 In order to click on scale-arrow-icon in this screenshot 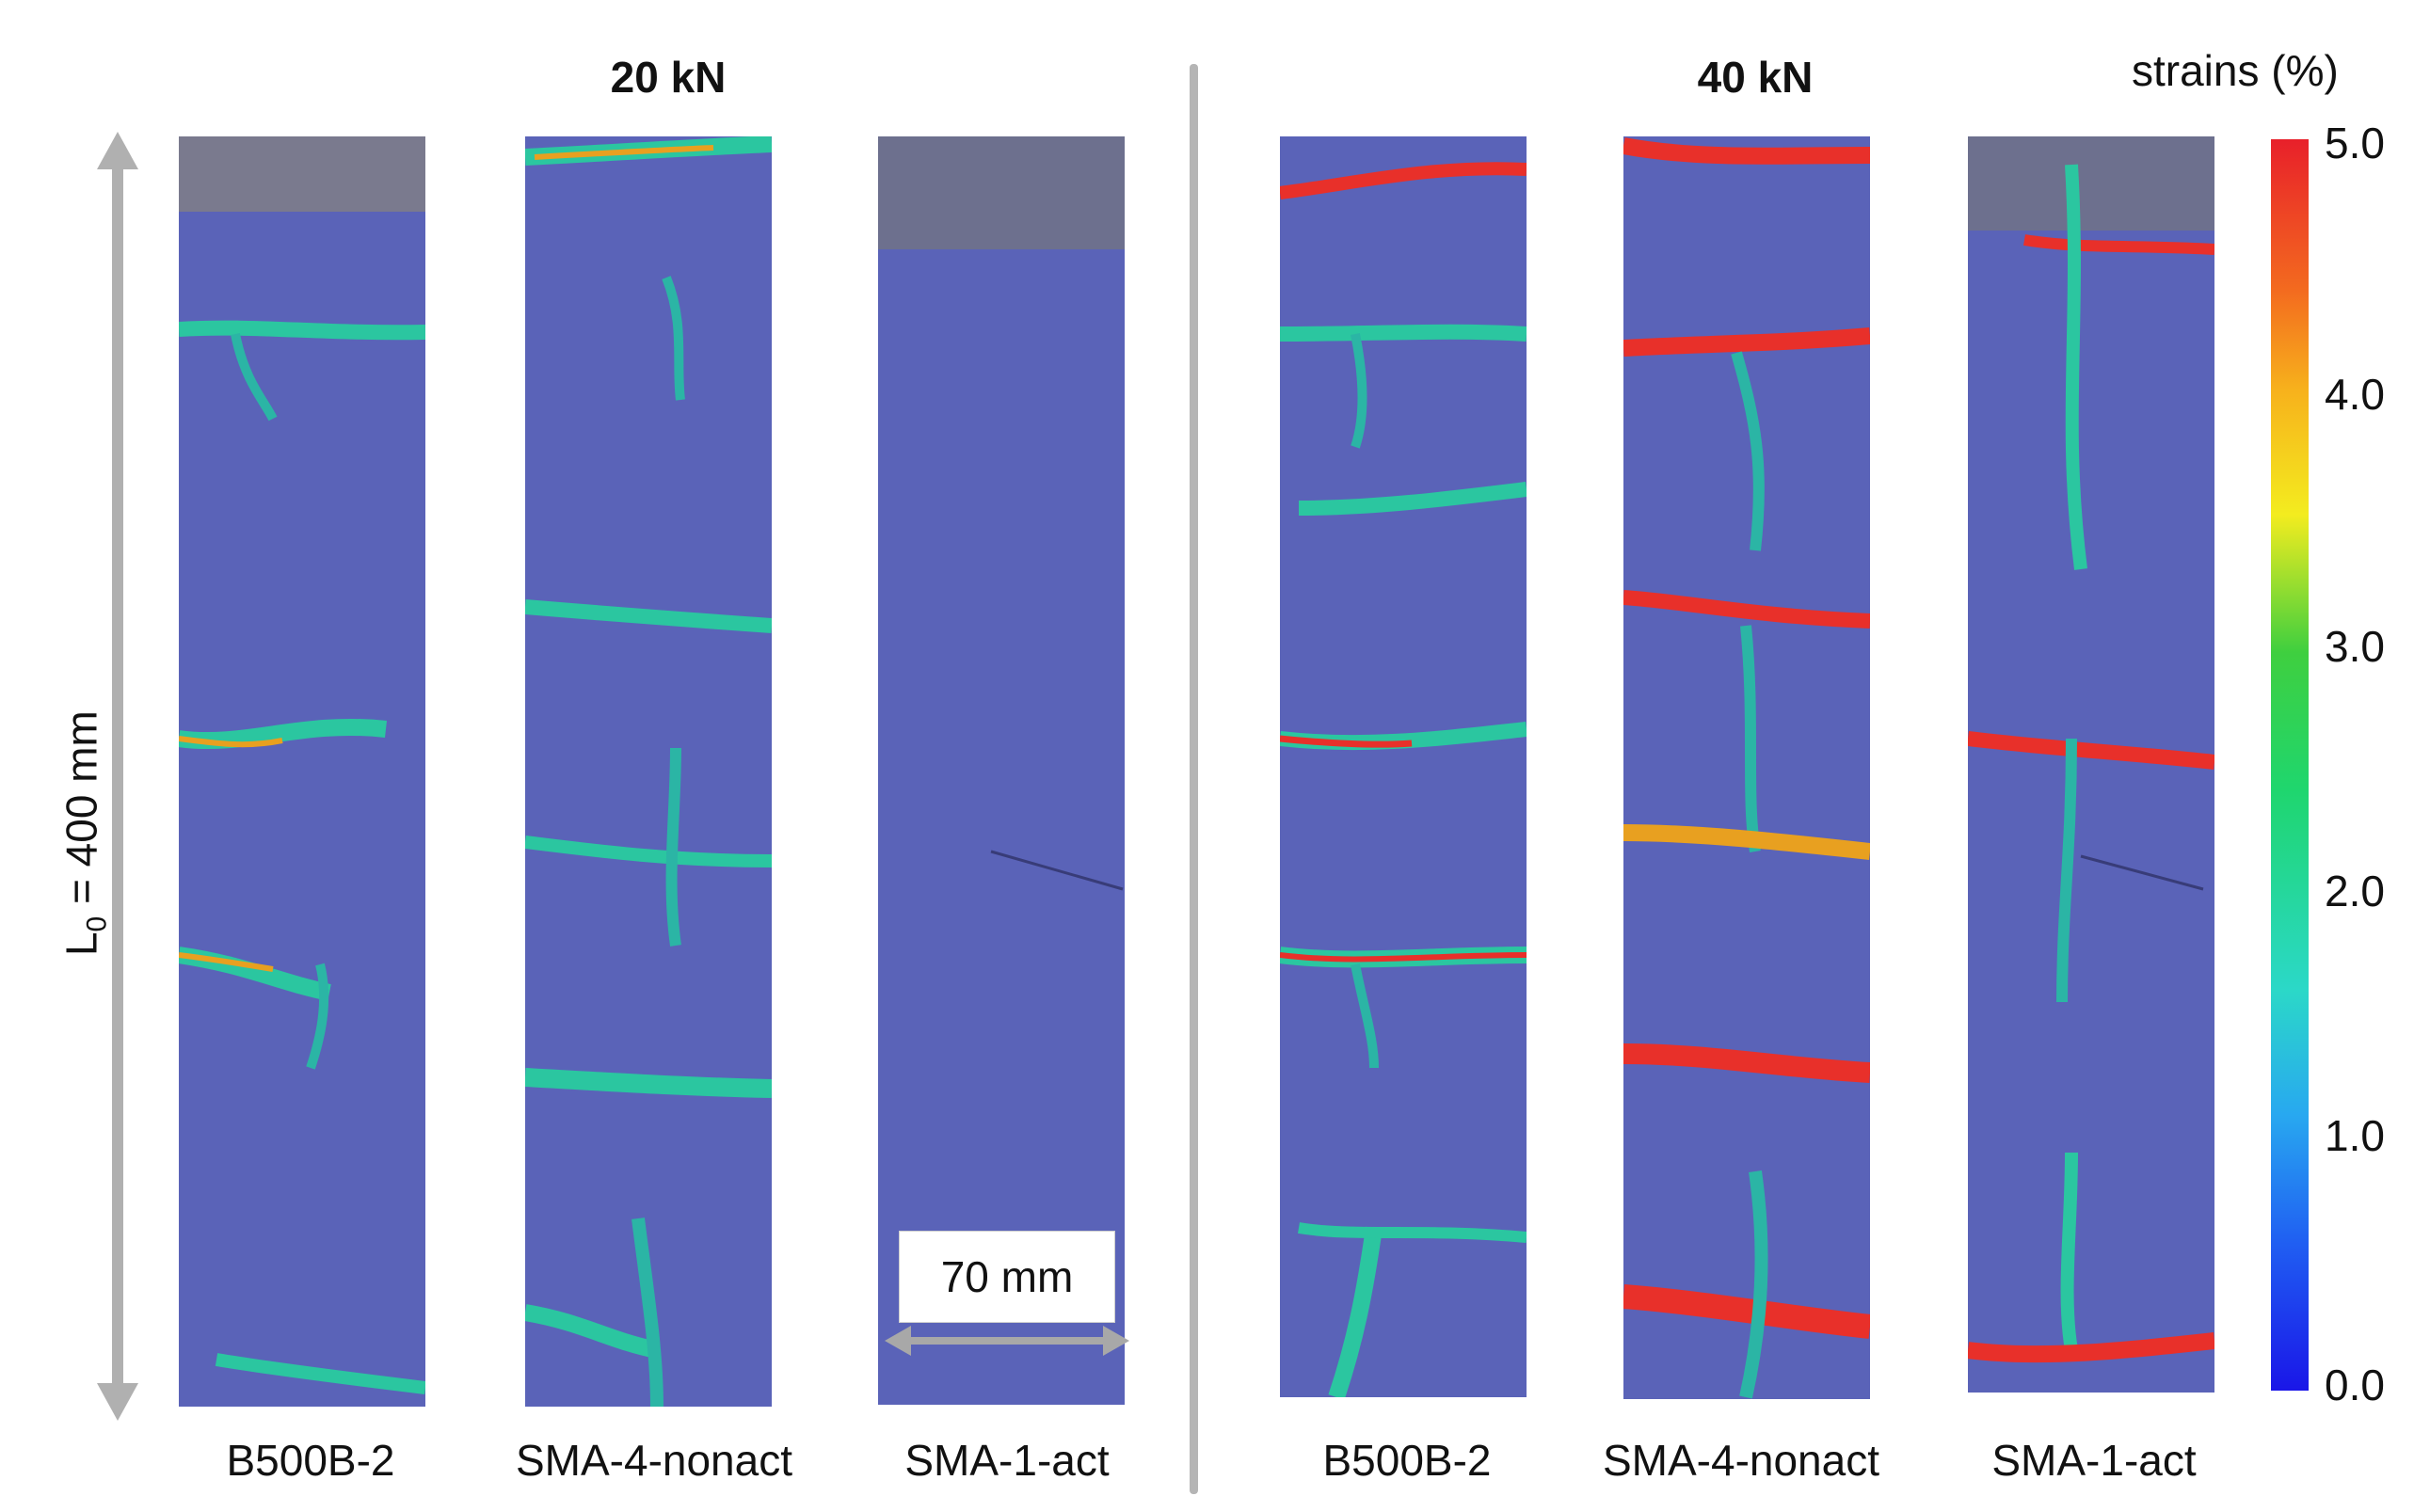, I will do `click(1007, 1341)`.